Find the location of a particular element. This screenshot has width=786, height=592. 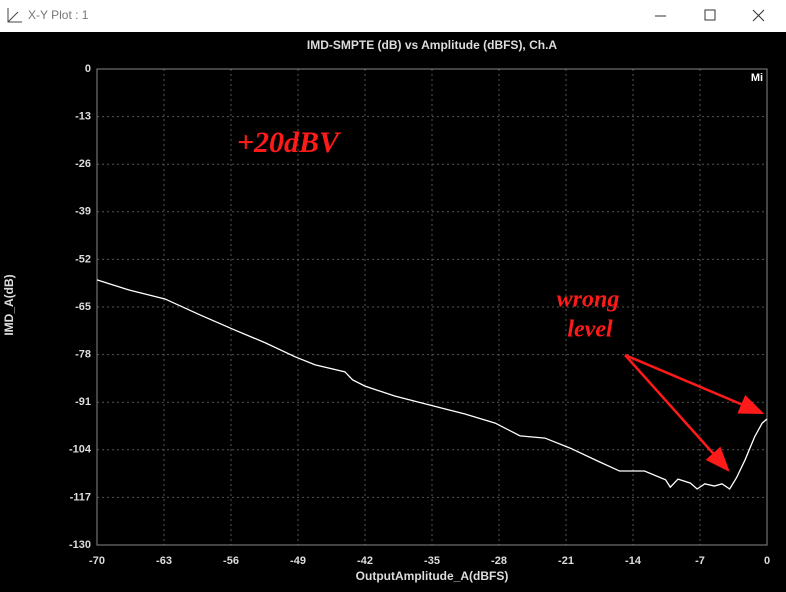

x-tick-label: -35 is located at coordinates (432, 561).